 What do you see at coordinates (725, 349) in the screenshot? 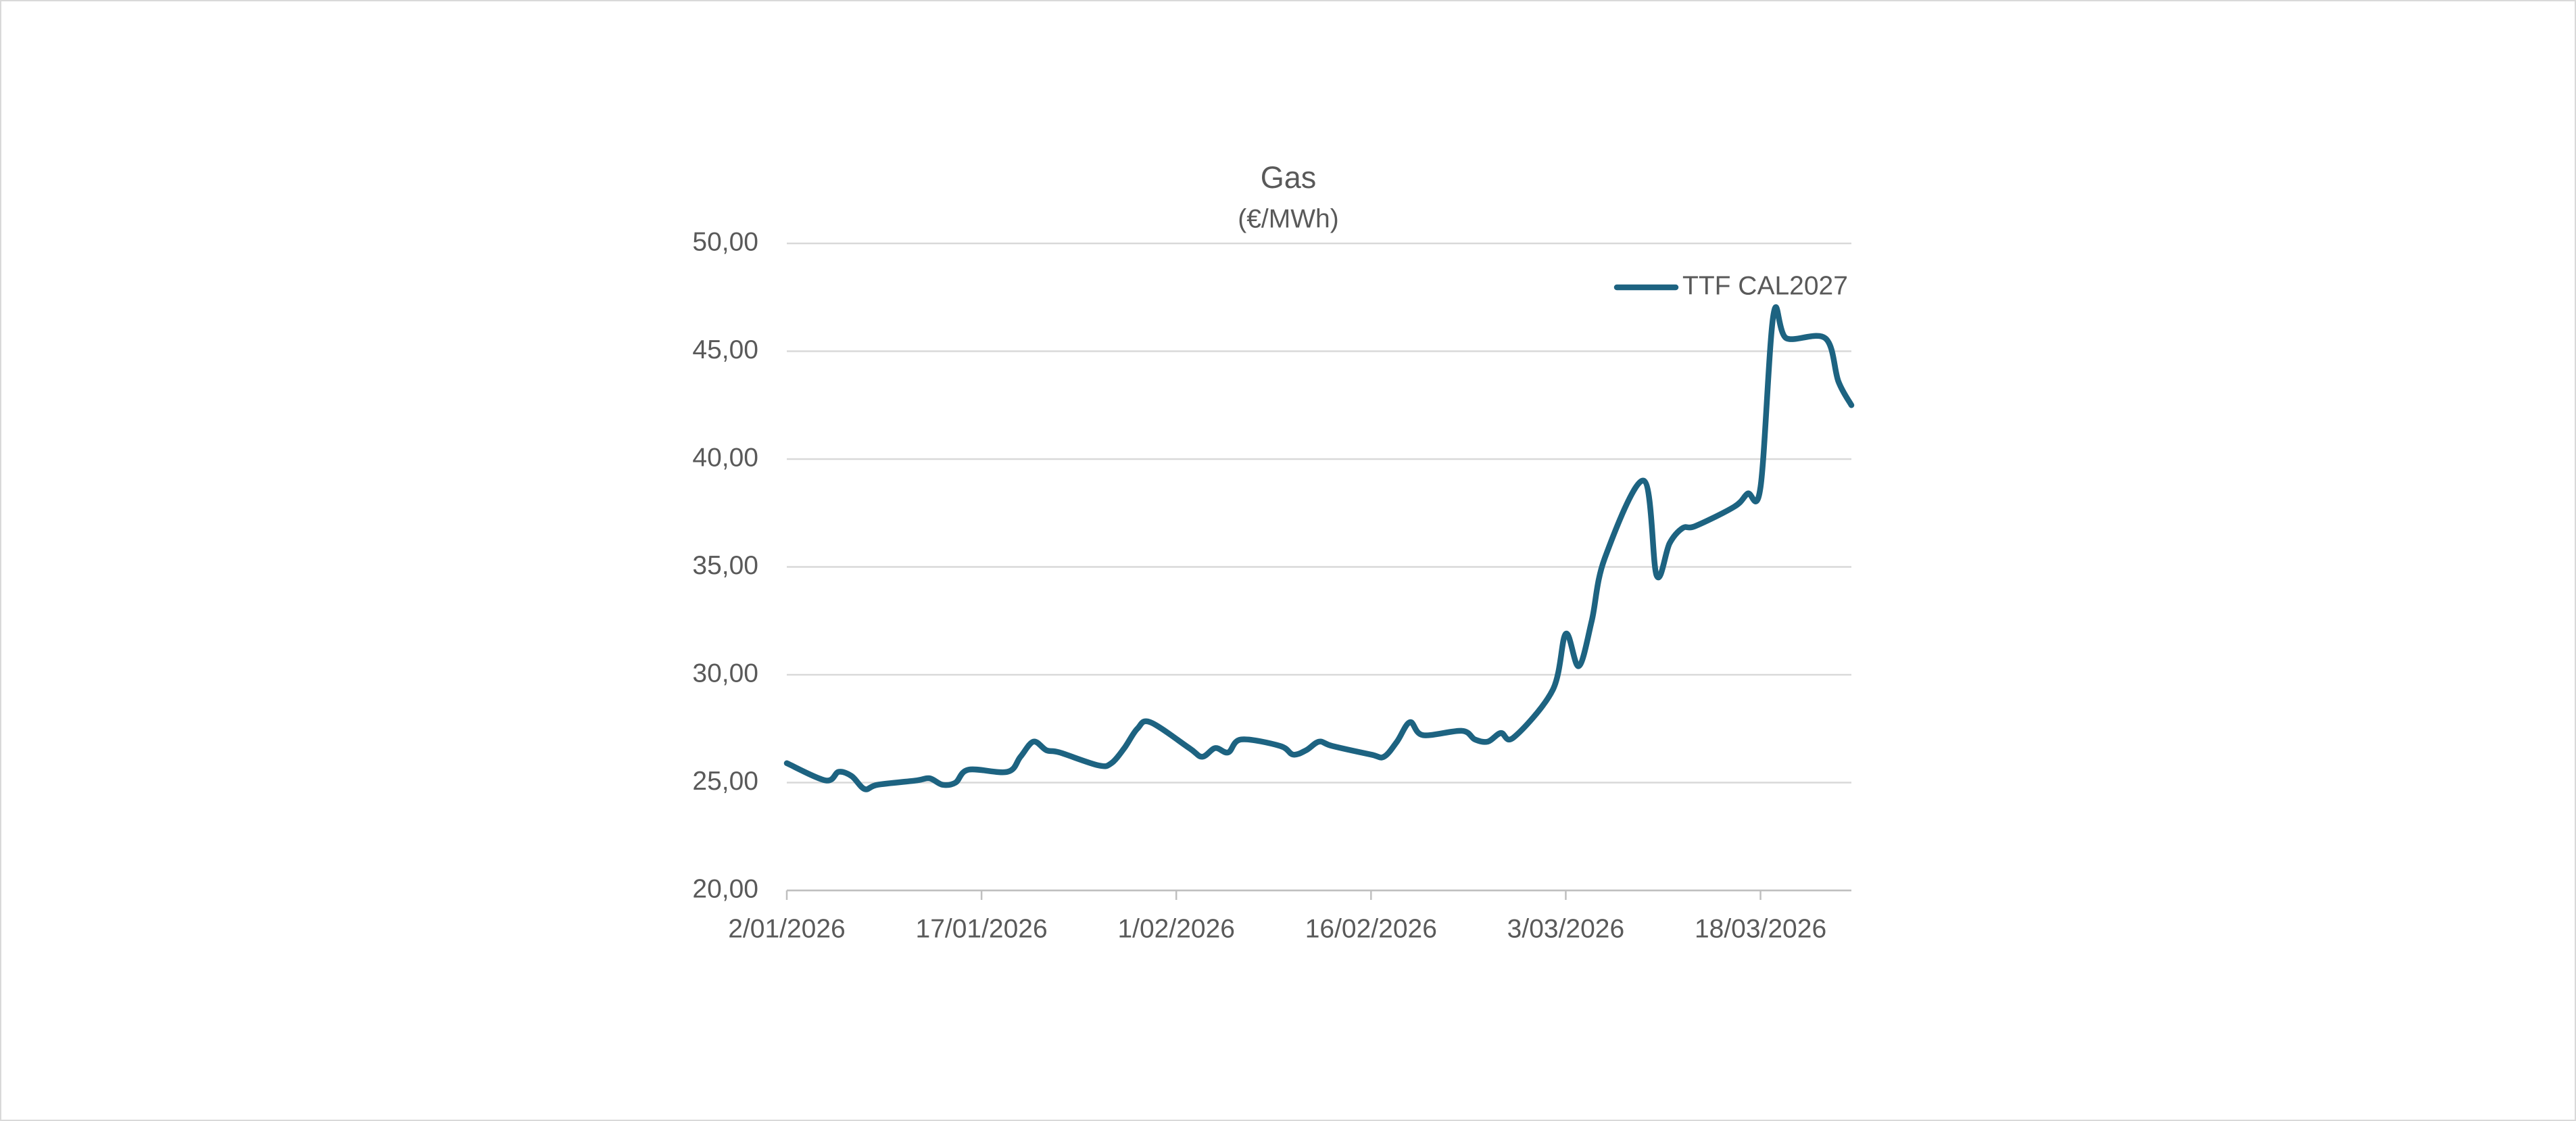
I see `y-tick-label: 45,00` at bounding box center [725, 349].